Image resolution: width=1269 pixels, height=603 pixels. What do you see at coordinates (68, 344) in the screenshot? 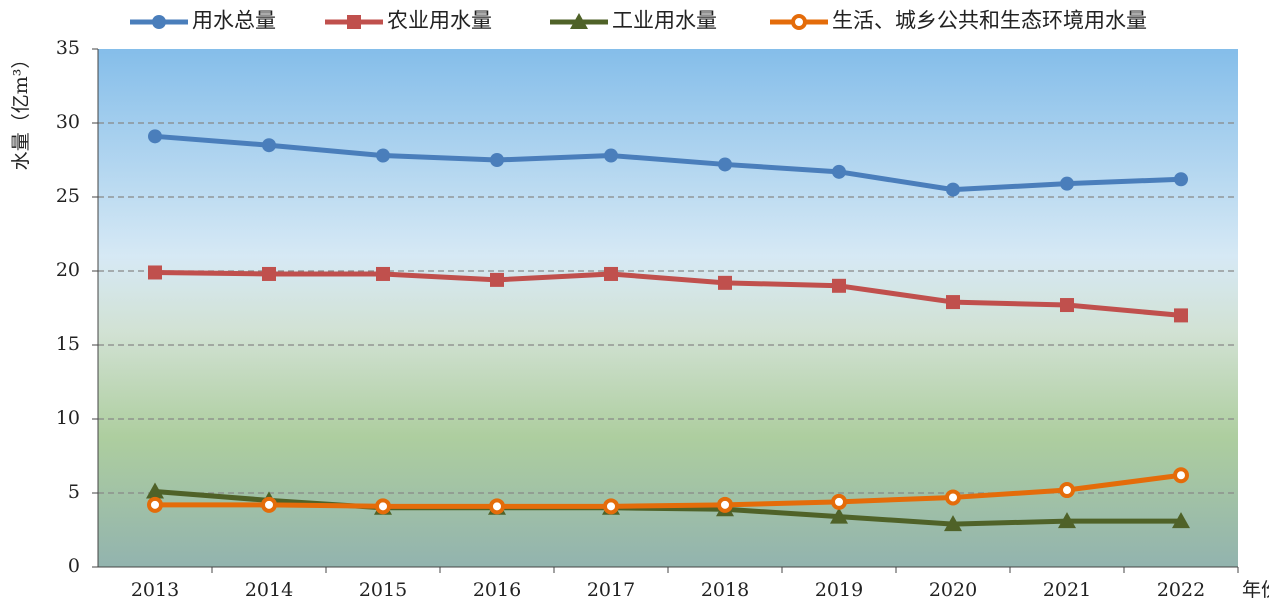
I see `y-tick-label: 15` at bounding box center [68, 344].